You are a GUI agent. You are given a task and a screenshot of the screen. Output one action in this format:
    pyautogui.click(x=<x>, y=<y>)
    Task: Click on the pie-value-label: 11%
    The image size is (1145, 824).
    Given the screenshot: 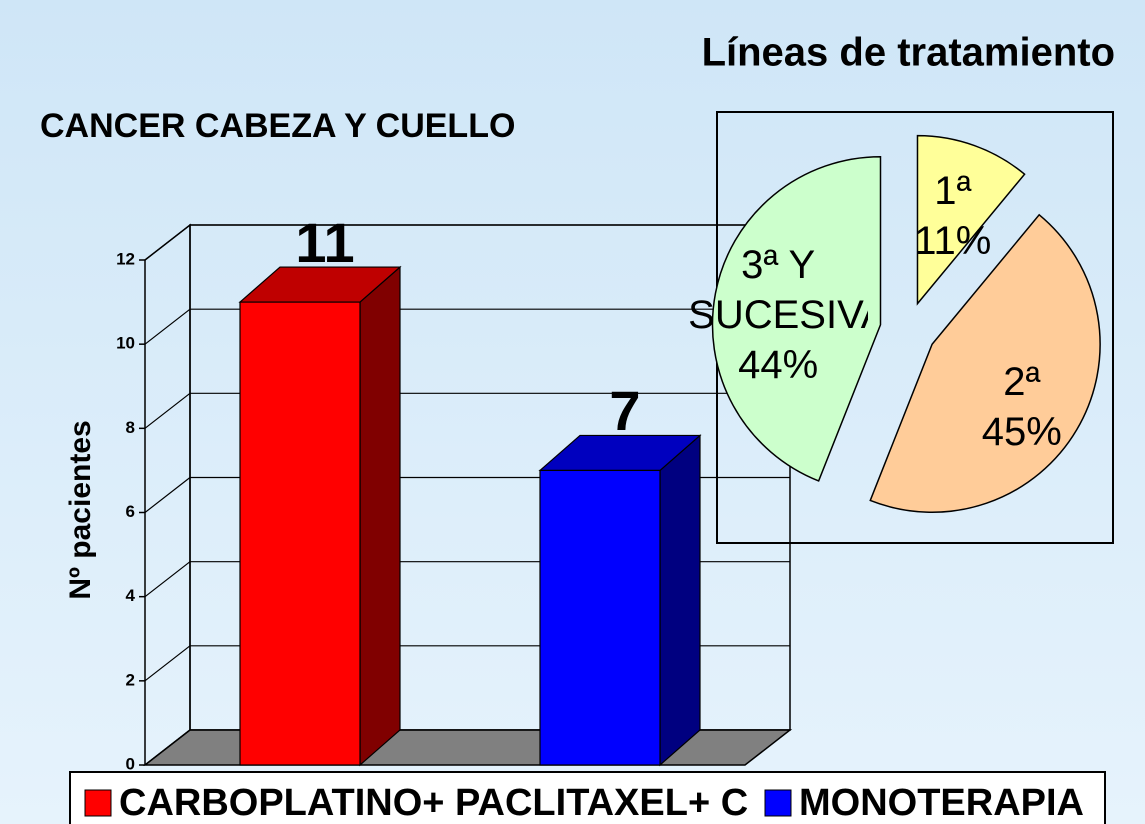 What is the action you would take?
    pyautogui.click(x=953, y=240)
    